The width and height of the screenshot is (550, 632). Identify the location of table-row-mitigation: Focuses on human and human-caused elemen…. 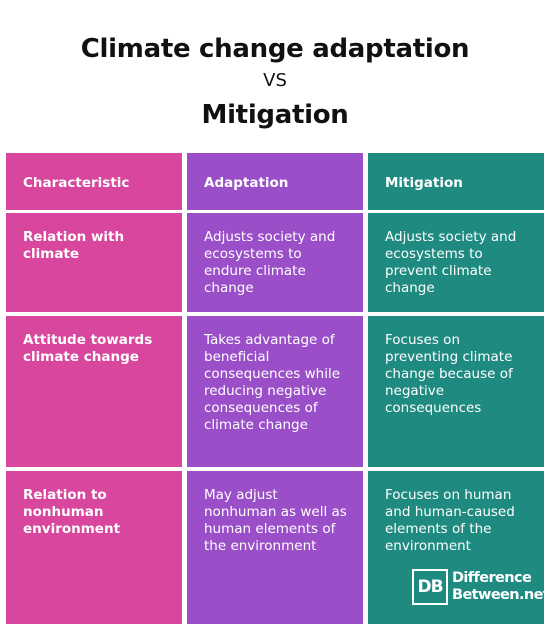
(456, 547).